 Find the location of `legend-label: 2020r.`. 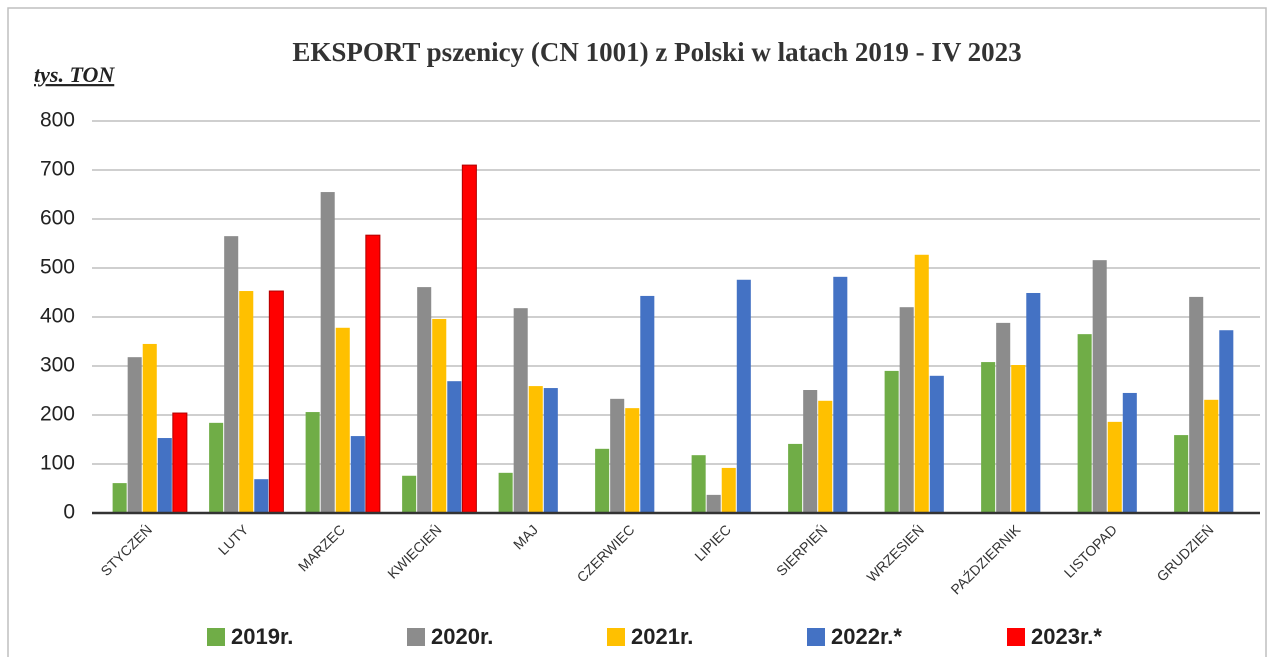

legend-label: 2020r. is located at coordinates (462, 636).